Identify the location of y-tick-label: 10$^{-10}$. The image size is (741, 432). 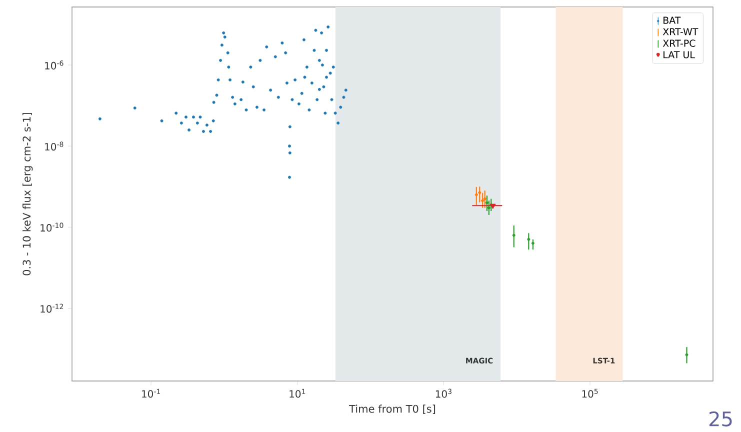
(52, 227).